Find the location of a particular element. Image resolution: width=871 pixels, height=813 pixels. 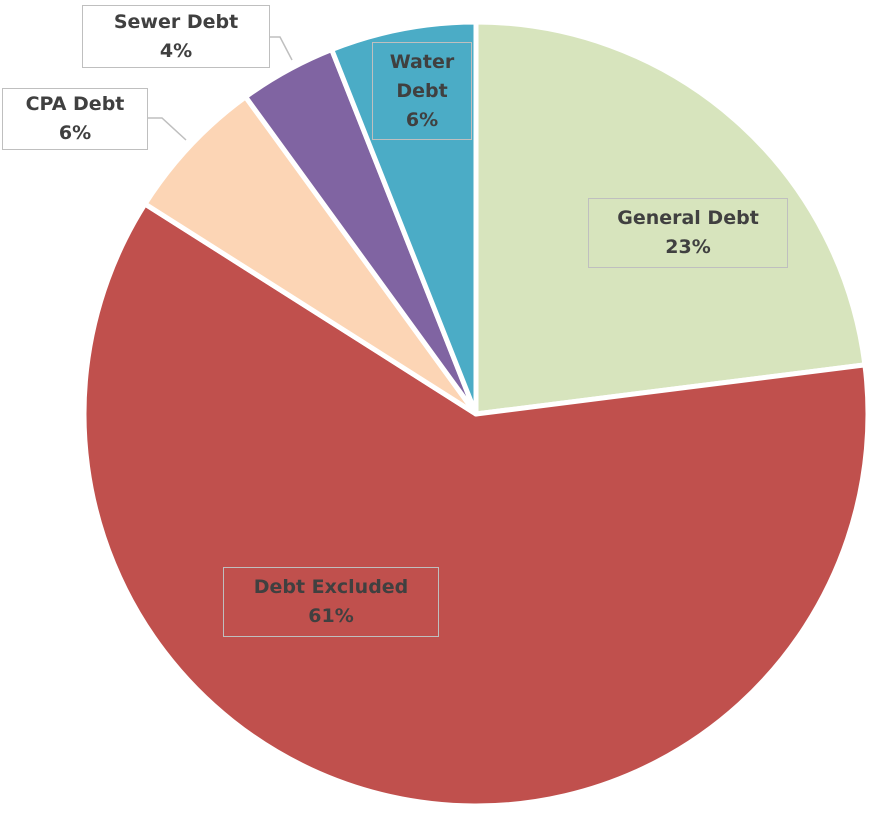

label-name: Sewer Debt is located at coordinates (176, 21).